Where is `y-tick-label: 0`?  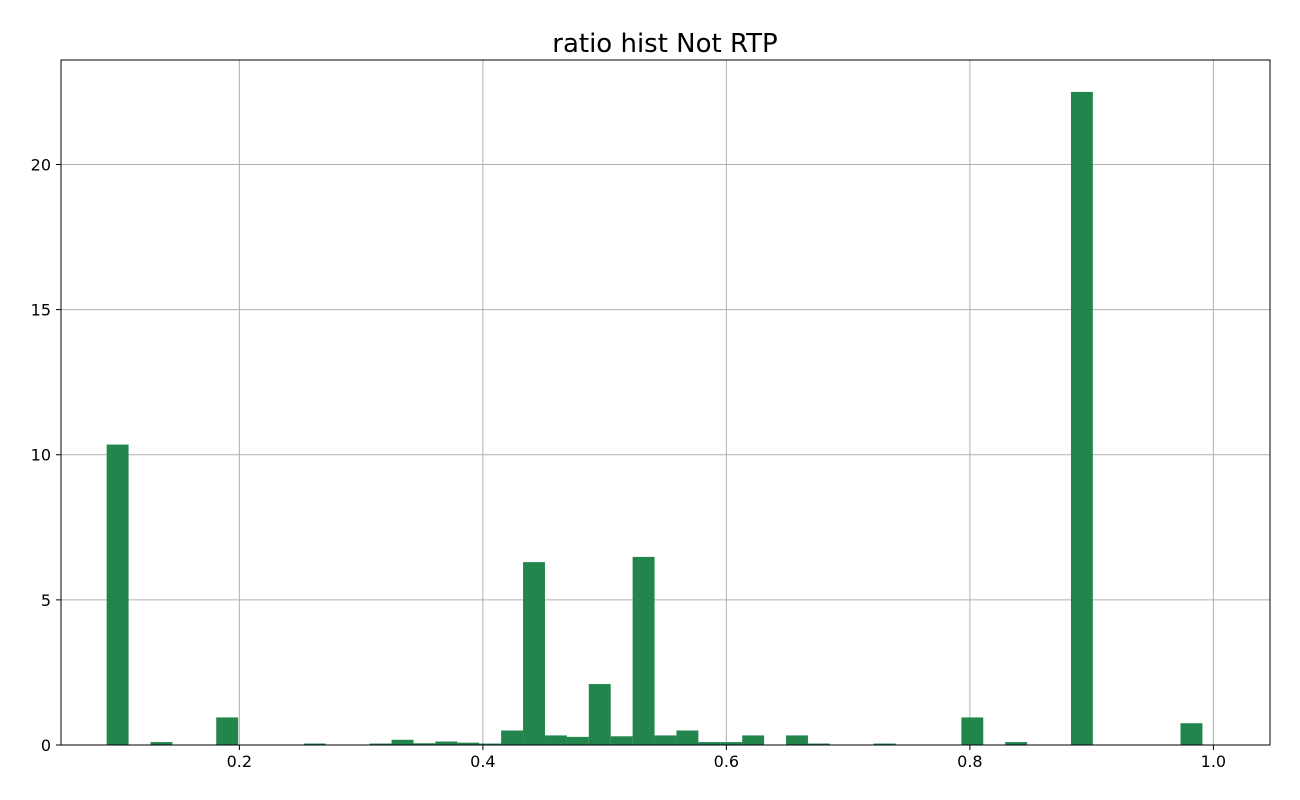
y-tick-label: 0 is located at coordinates (46, 745).